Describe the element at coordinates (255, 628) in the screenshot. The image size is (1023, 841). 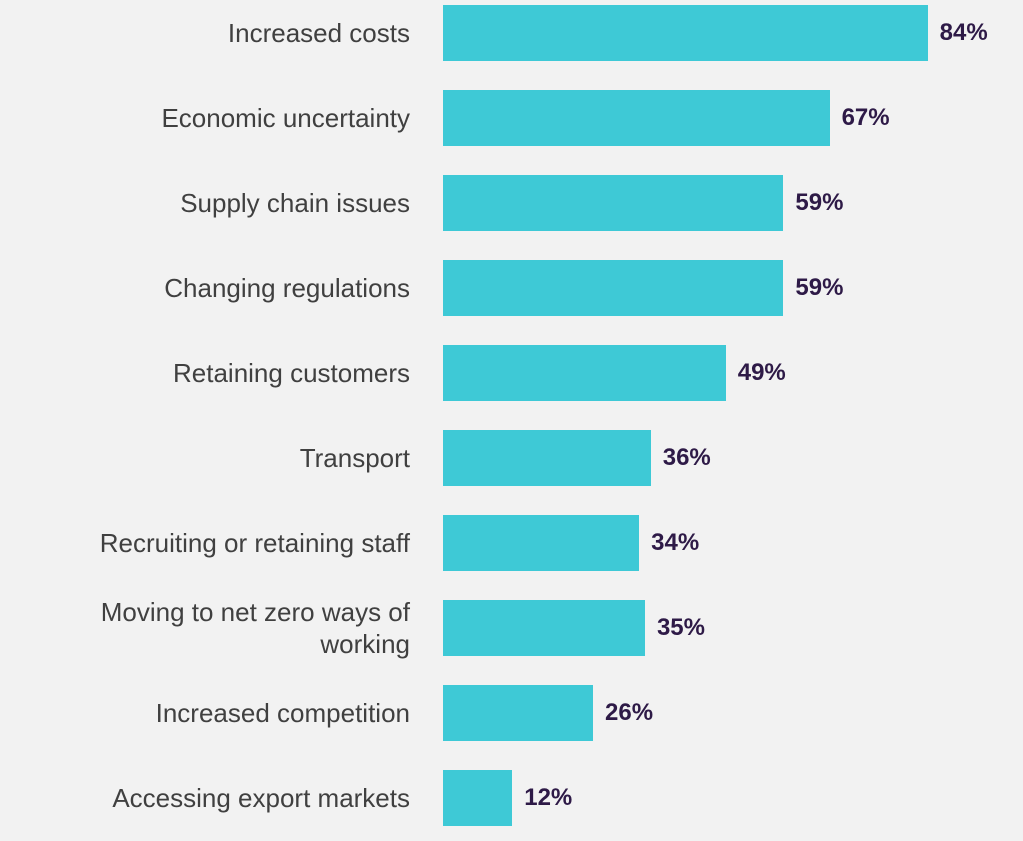
I see `category-label: Moving to net zero ways of working` at that location.